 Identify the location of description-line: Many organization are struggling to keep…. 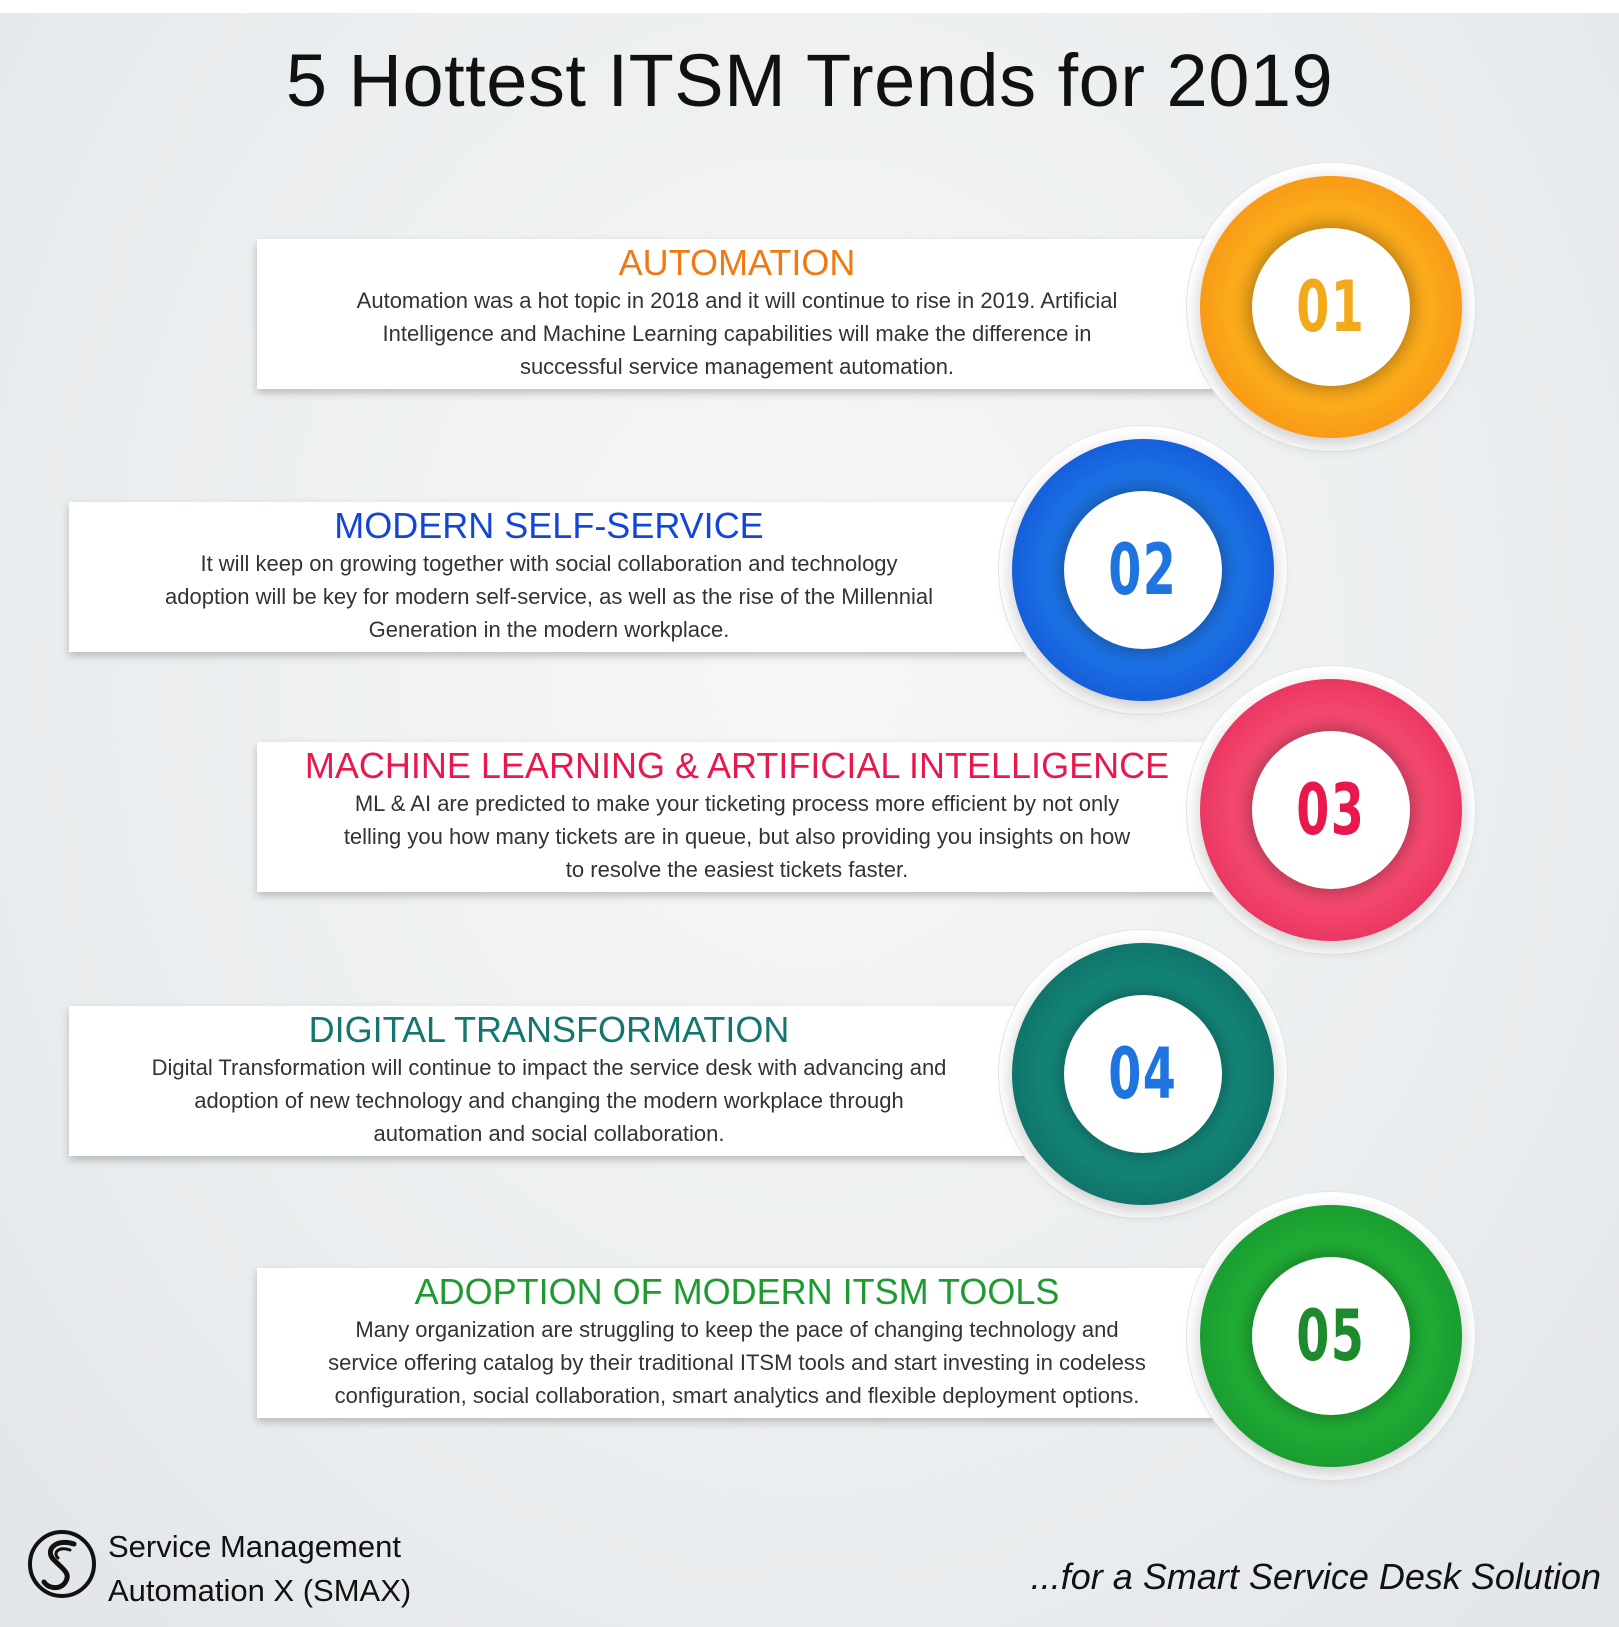
(737, 1329).